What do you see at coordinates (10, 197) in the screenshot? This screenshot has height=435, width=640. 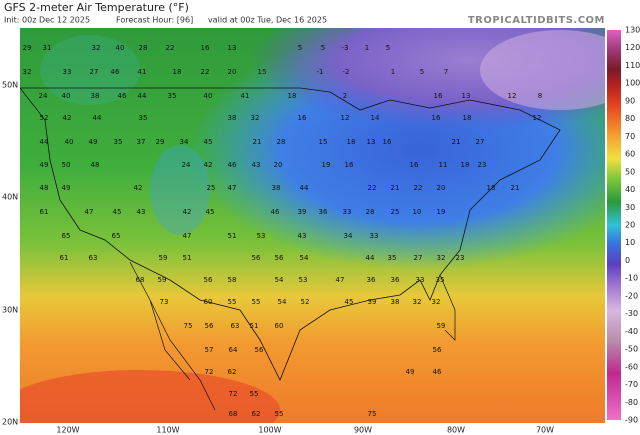 I see `latitude-label: 40N` at bounding box center [10, 197].